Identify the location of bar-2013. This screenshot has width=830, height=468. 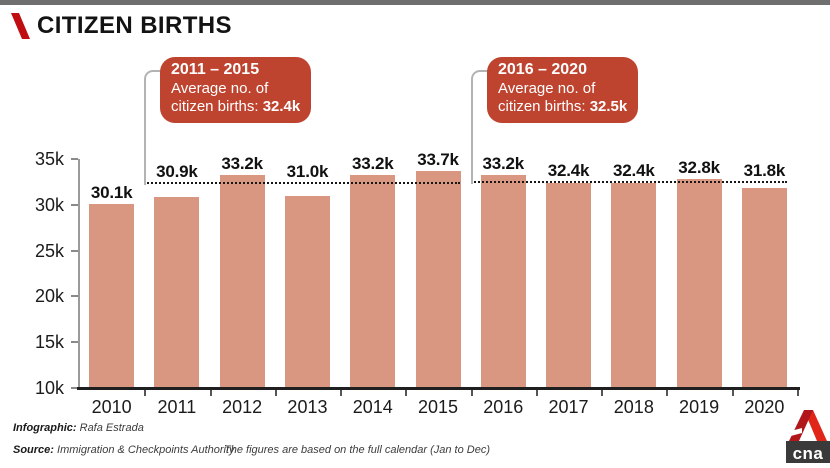
(307, 292).